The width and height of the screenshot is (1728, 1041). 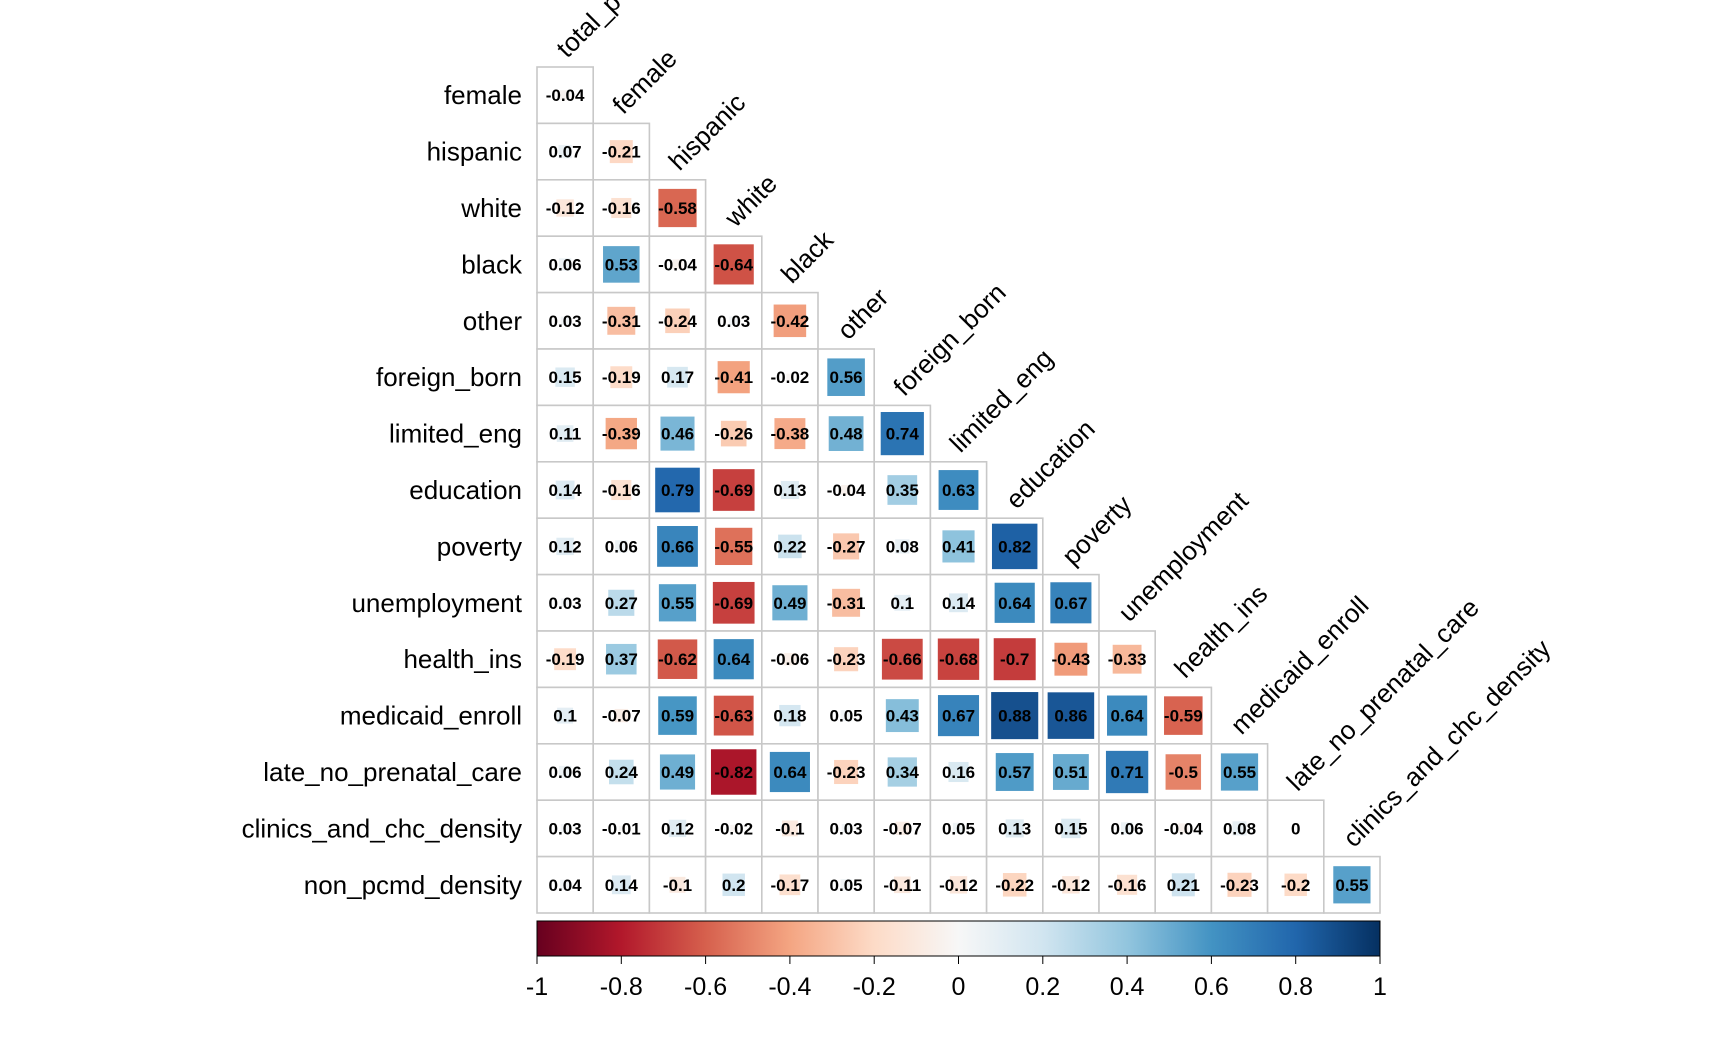 I want to click on correlation-value: -0.2, so click(x=1295, y=885).